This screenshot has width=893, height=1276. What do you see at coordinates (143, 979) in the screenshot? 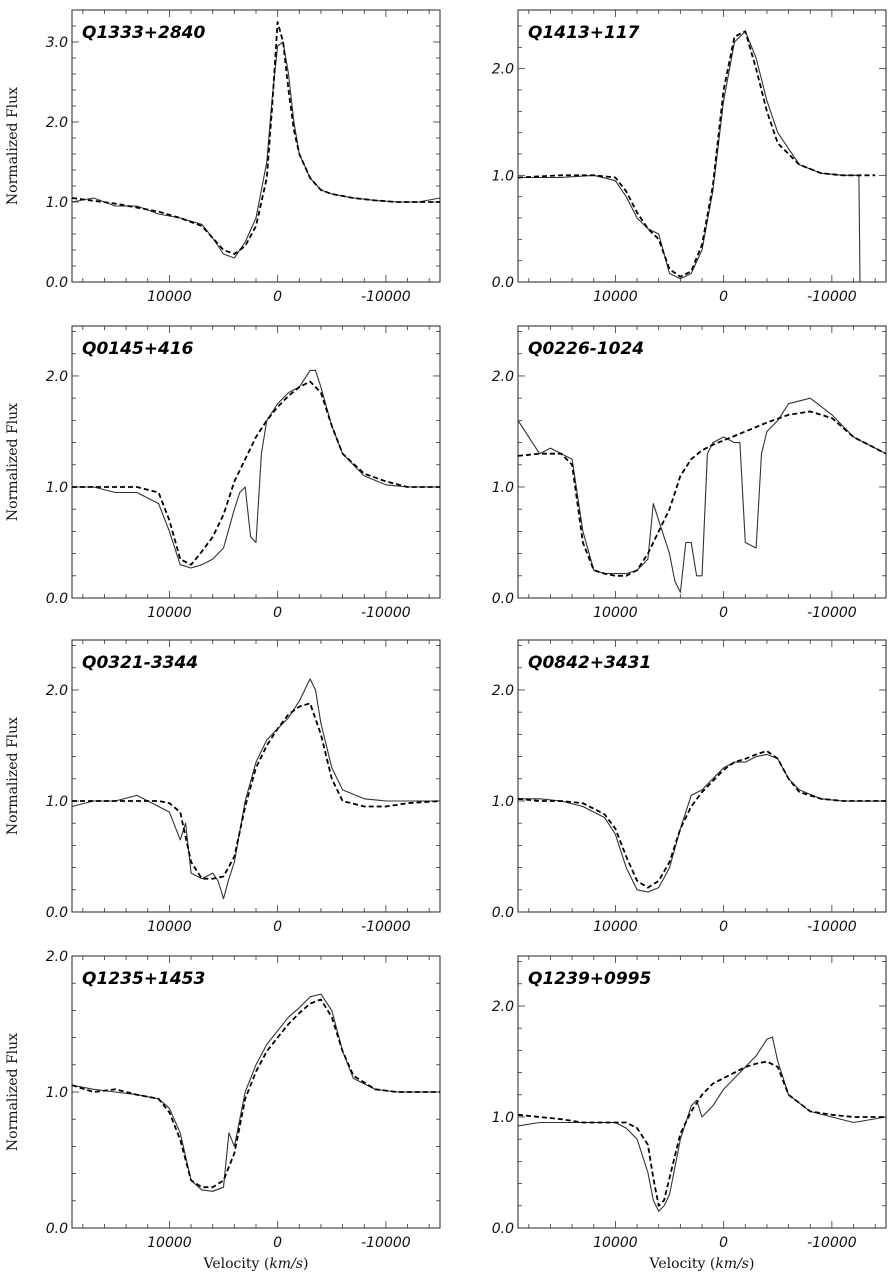
I see `panel-title: Q1235+1453` at bounding box center [143, 979].